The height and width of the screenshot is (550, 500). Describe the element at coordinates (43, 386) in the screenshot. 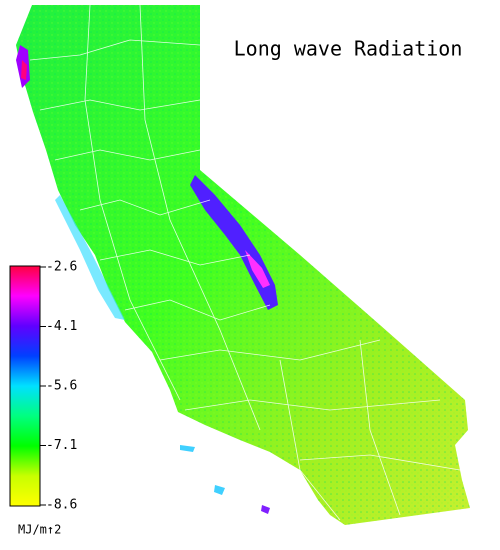

I see `colorbar: -2.6 -4.1 -5.6 -7.1 -8.6` at that location.